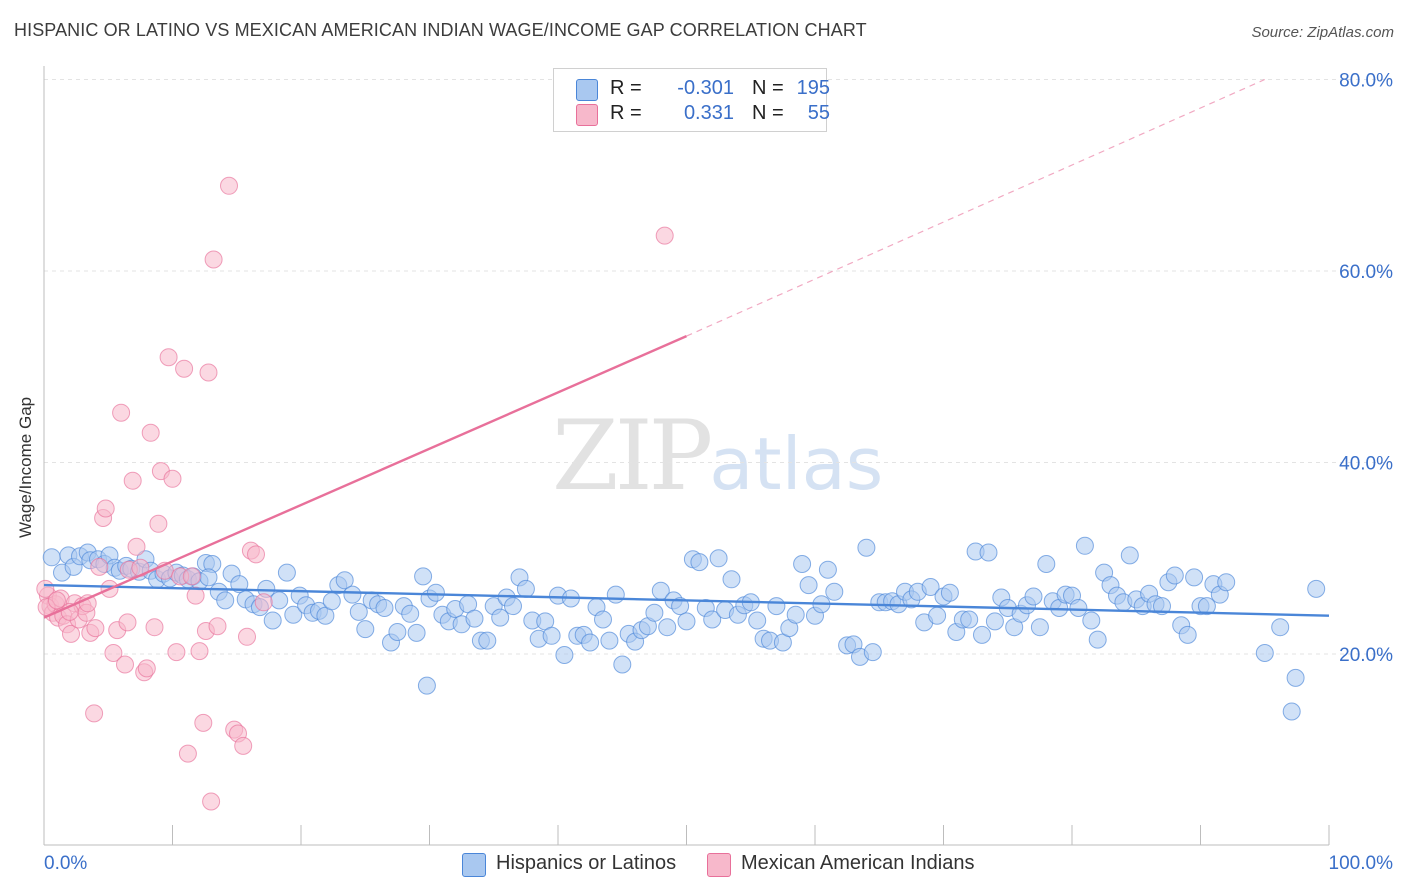 The height and width of the screenshot is (892, 1406). I want to click on y-tick-label: 20.0%, so click(1366, 655).